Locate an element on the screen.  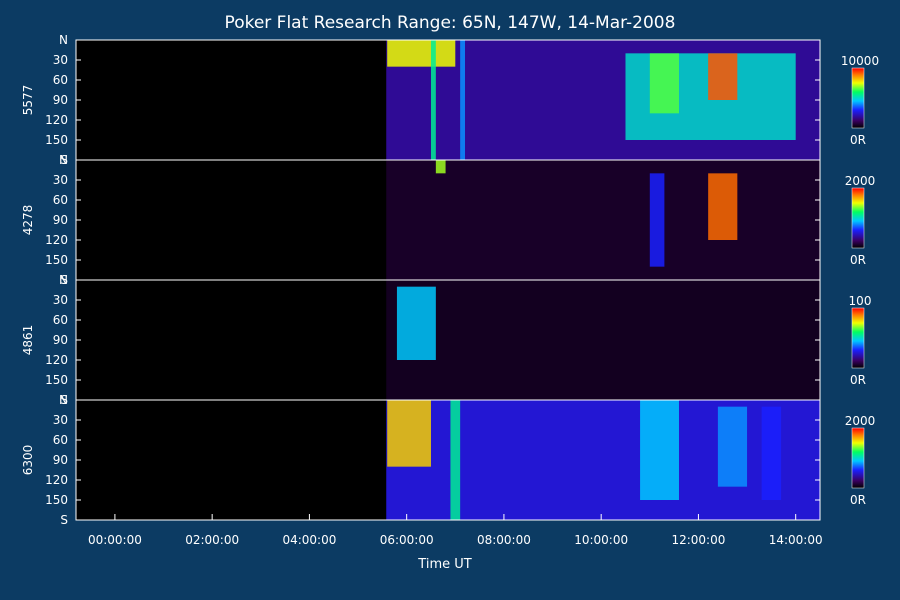
x-tick-label: 12:00:00 is located at coordinates (698, 540).